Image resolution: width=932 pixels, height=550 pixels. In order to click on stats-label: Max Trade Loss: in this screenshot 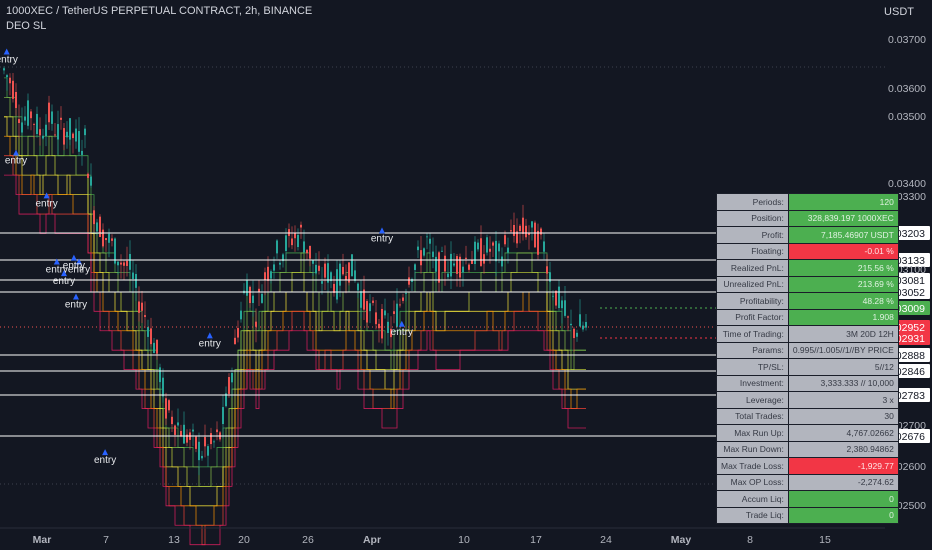, I will do `click(752, 466)`.